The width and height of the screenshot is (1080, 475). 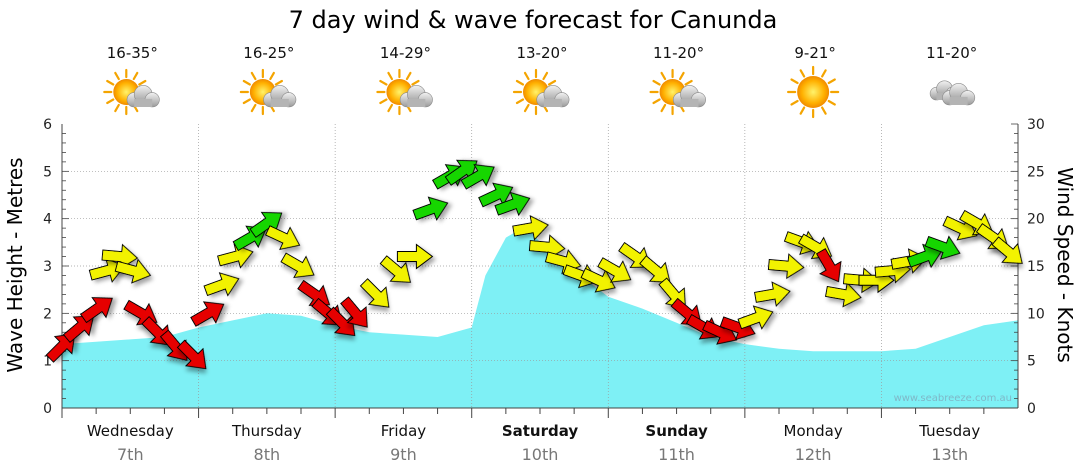 What do you see at coordinates (541, 53) in the screenshot?
I see `day-temp: 13-20°` at bounding box center [541, 53].